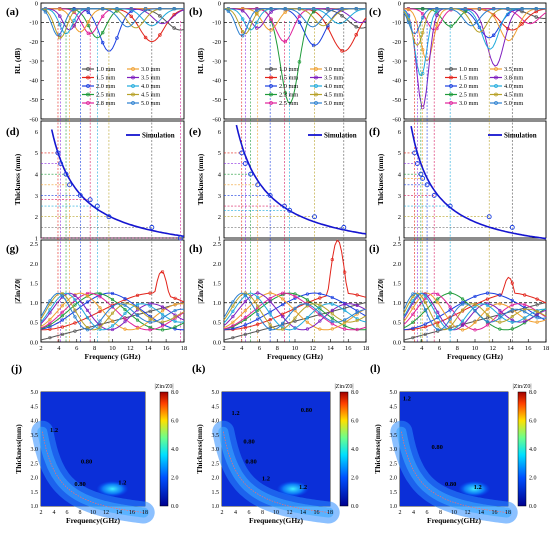 The image size is (554, 537). I want to click on map-xtick: 6, so click(427, 513).